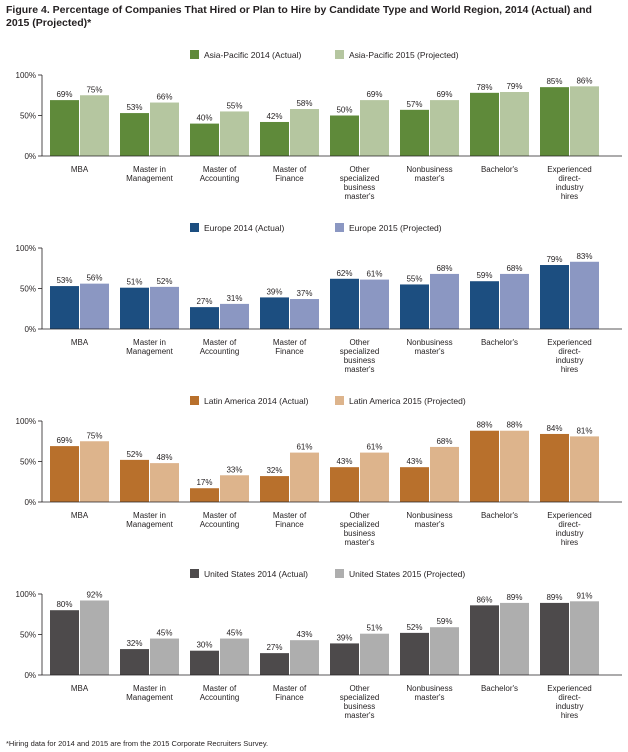  I want to click on x-category-label-line: Bachelor's, so click(499, 515).